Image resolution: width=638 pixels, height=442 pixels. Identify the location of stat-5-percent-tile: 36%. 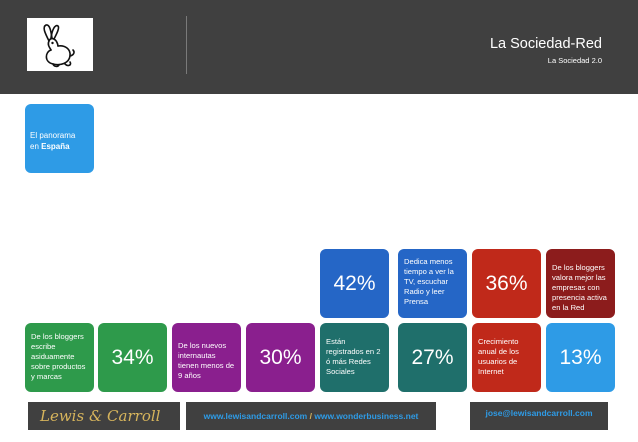
(506, 283).